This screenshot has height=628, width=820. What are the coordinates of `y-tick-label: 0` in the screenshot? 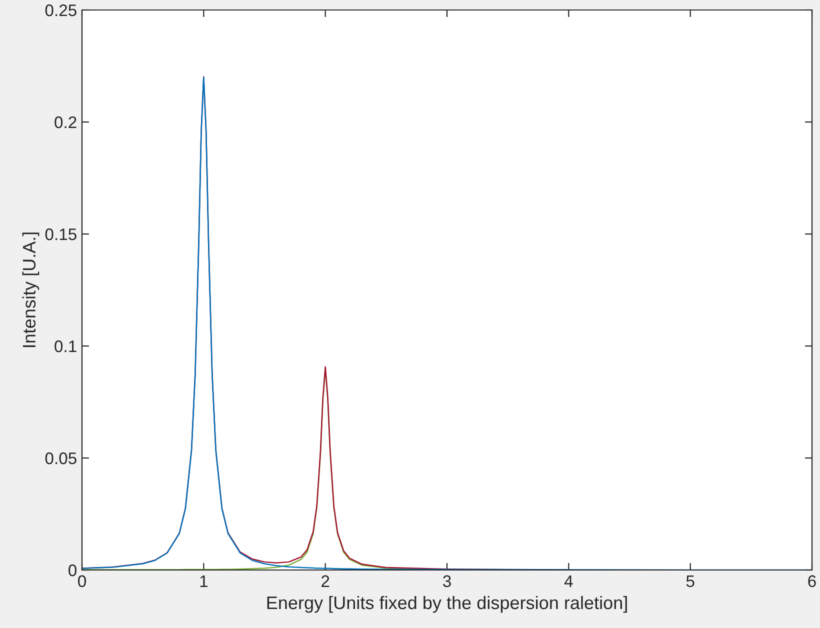 It's located at (72, 570).